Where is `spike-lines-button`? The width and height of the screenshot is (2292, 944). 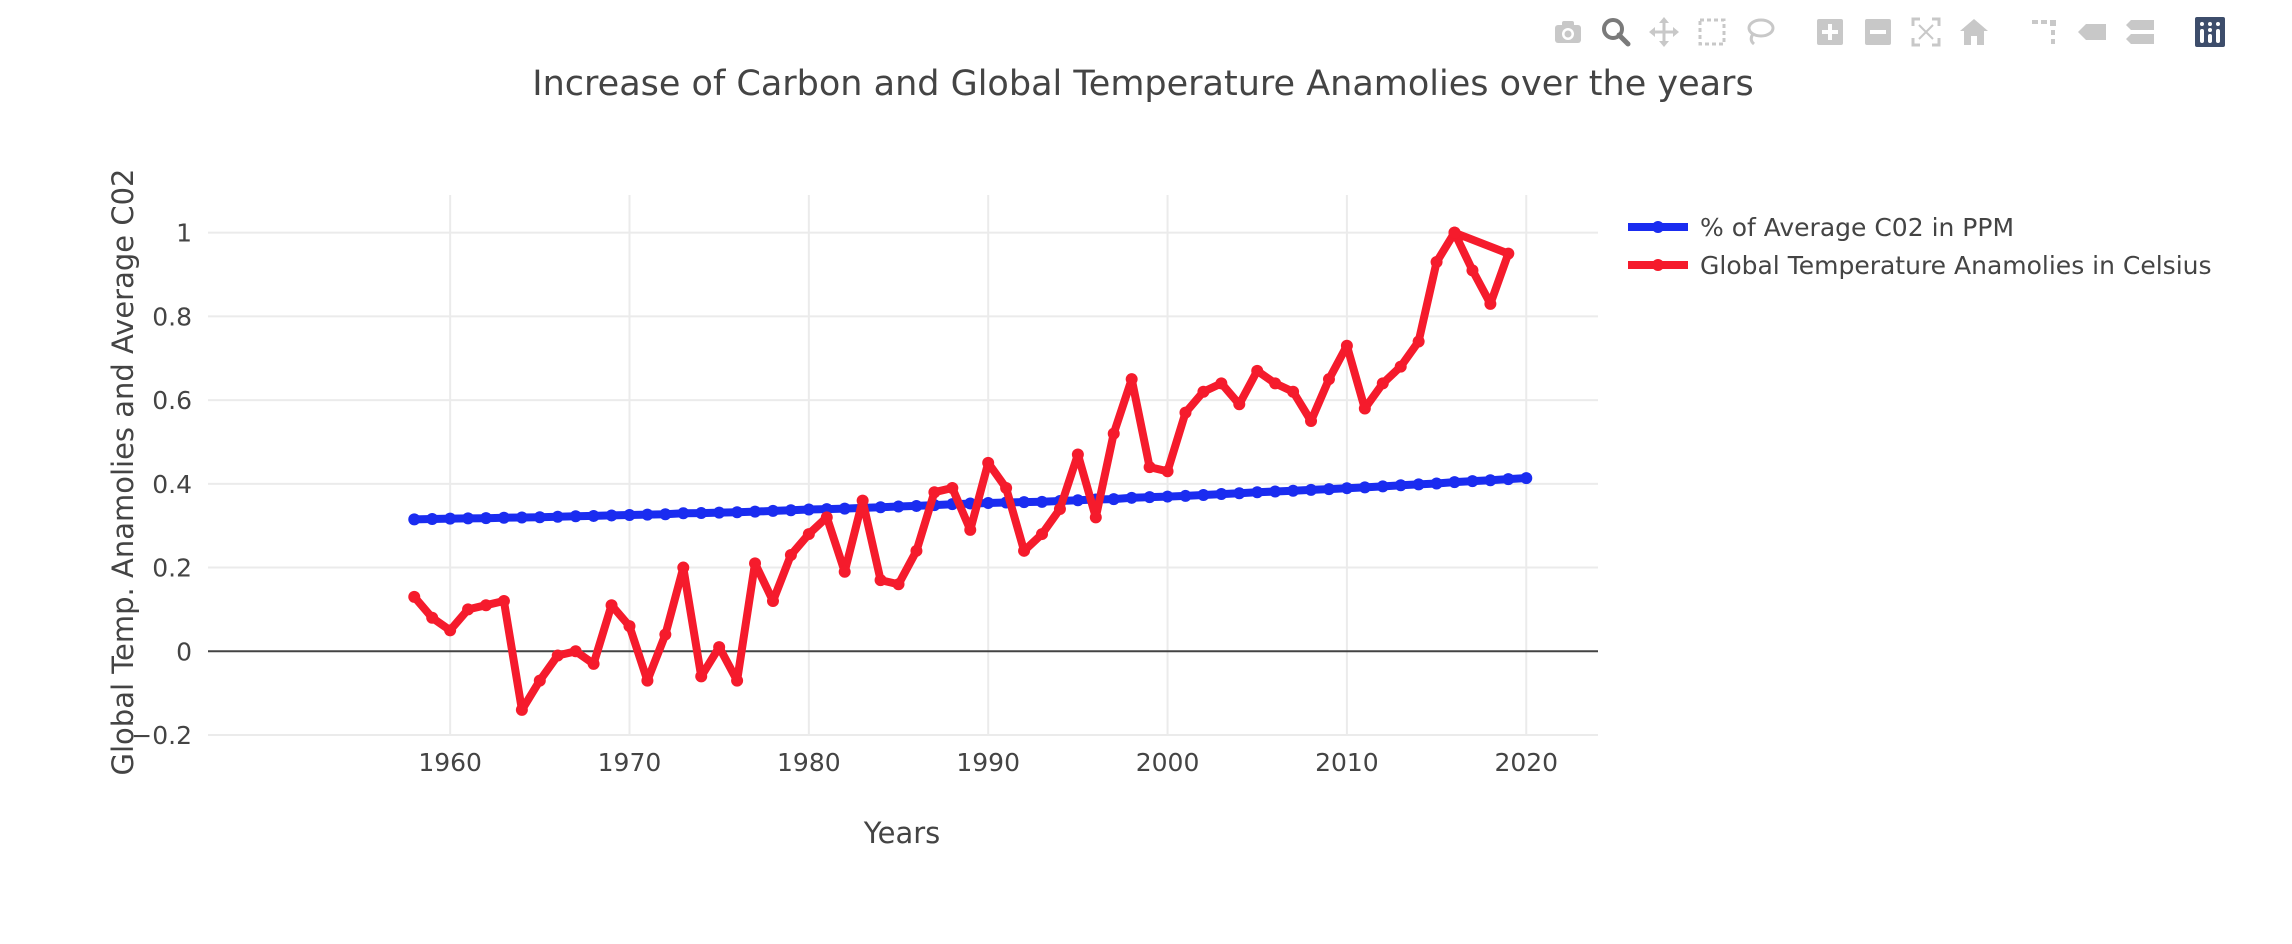
spike-lines-button is located at coordinates (2044, 32).